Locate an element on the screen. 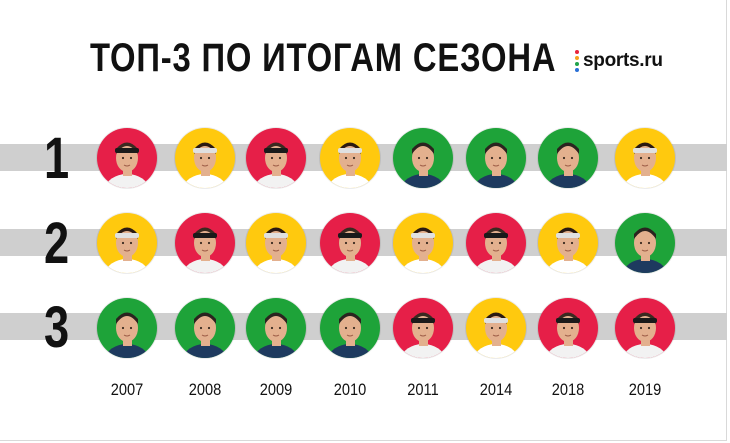 This screenshot has width=730, height=443. year-label: 2010 is located at coordinates (350, 389).